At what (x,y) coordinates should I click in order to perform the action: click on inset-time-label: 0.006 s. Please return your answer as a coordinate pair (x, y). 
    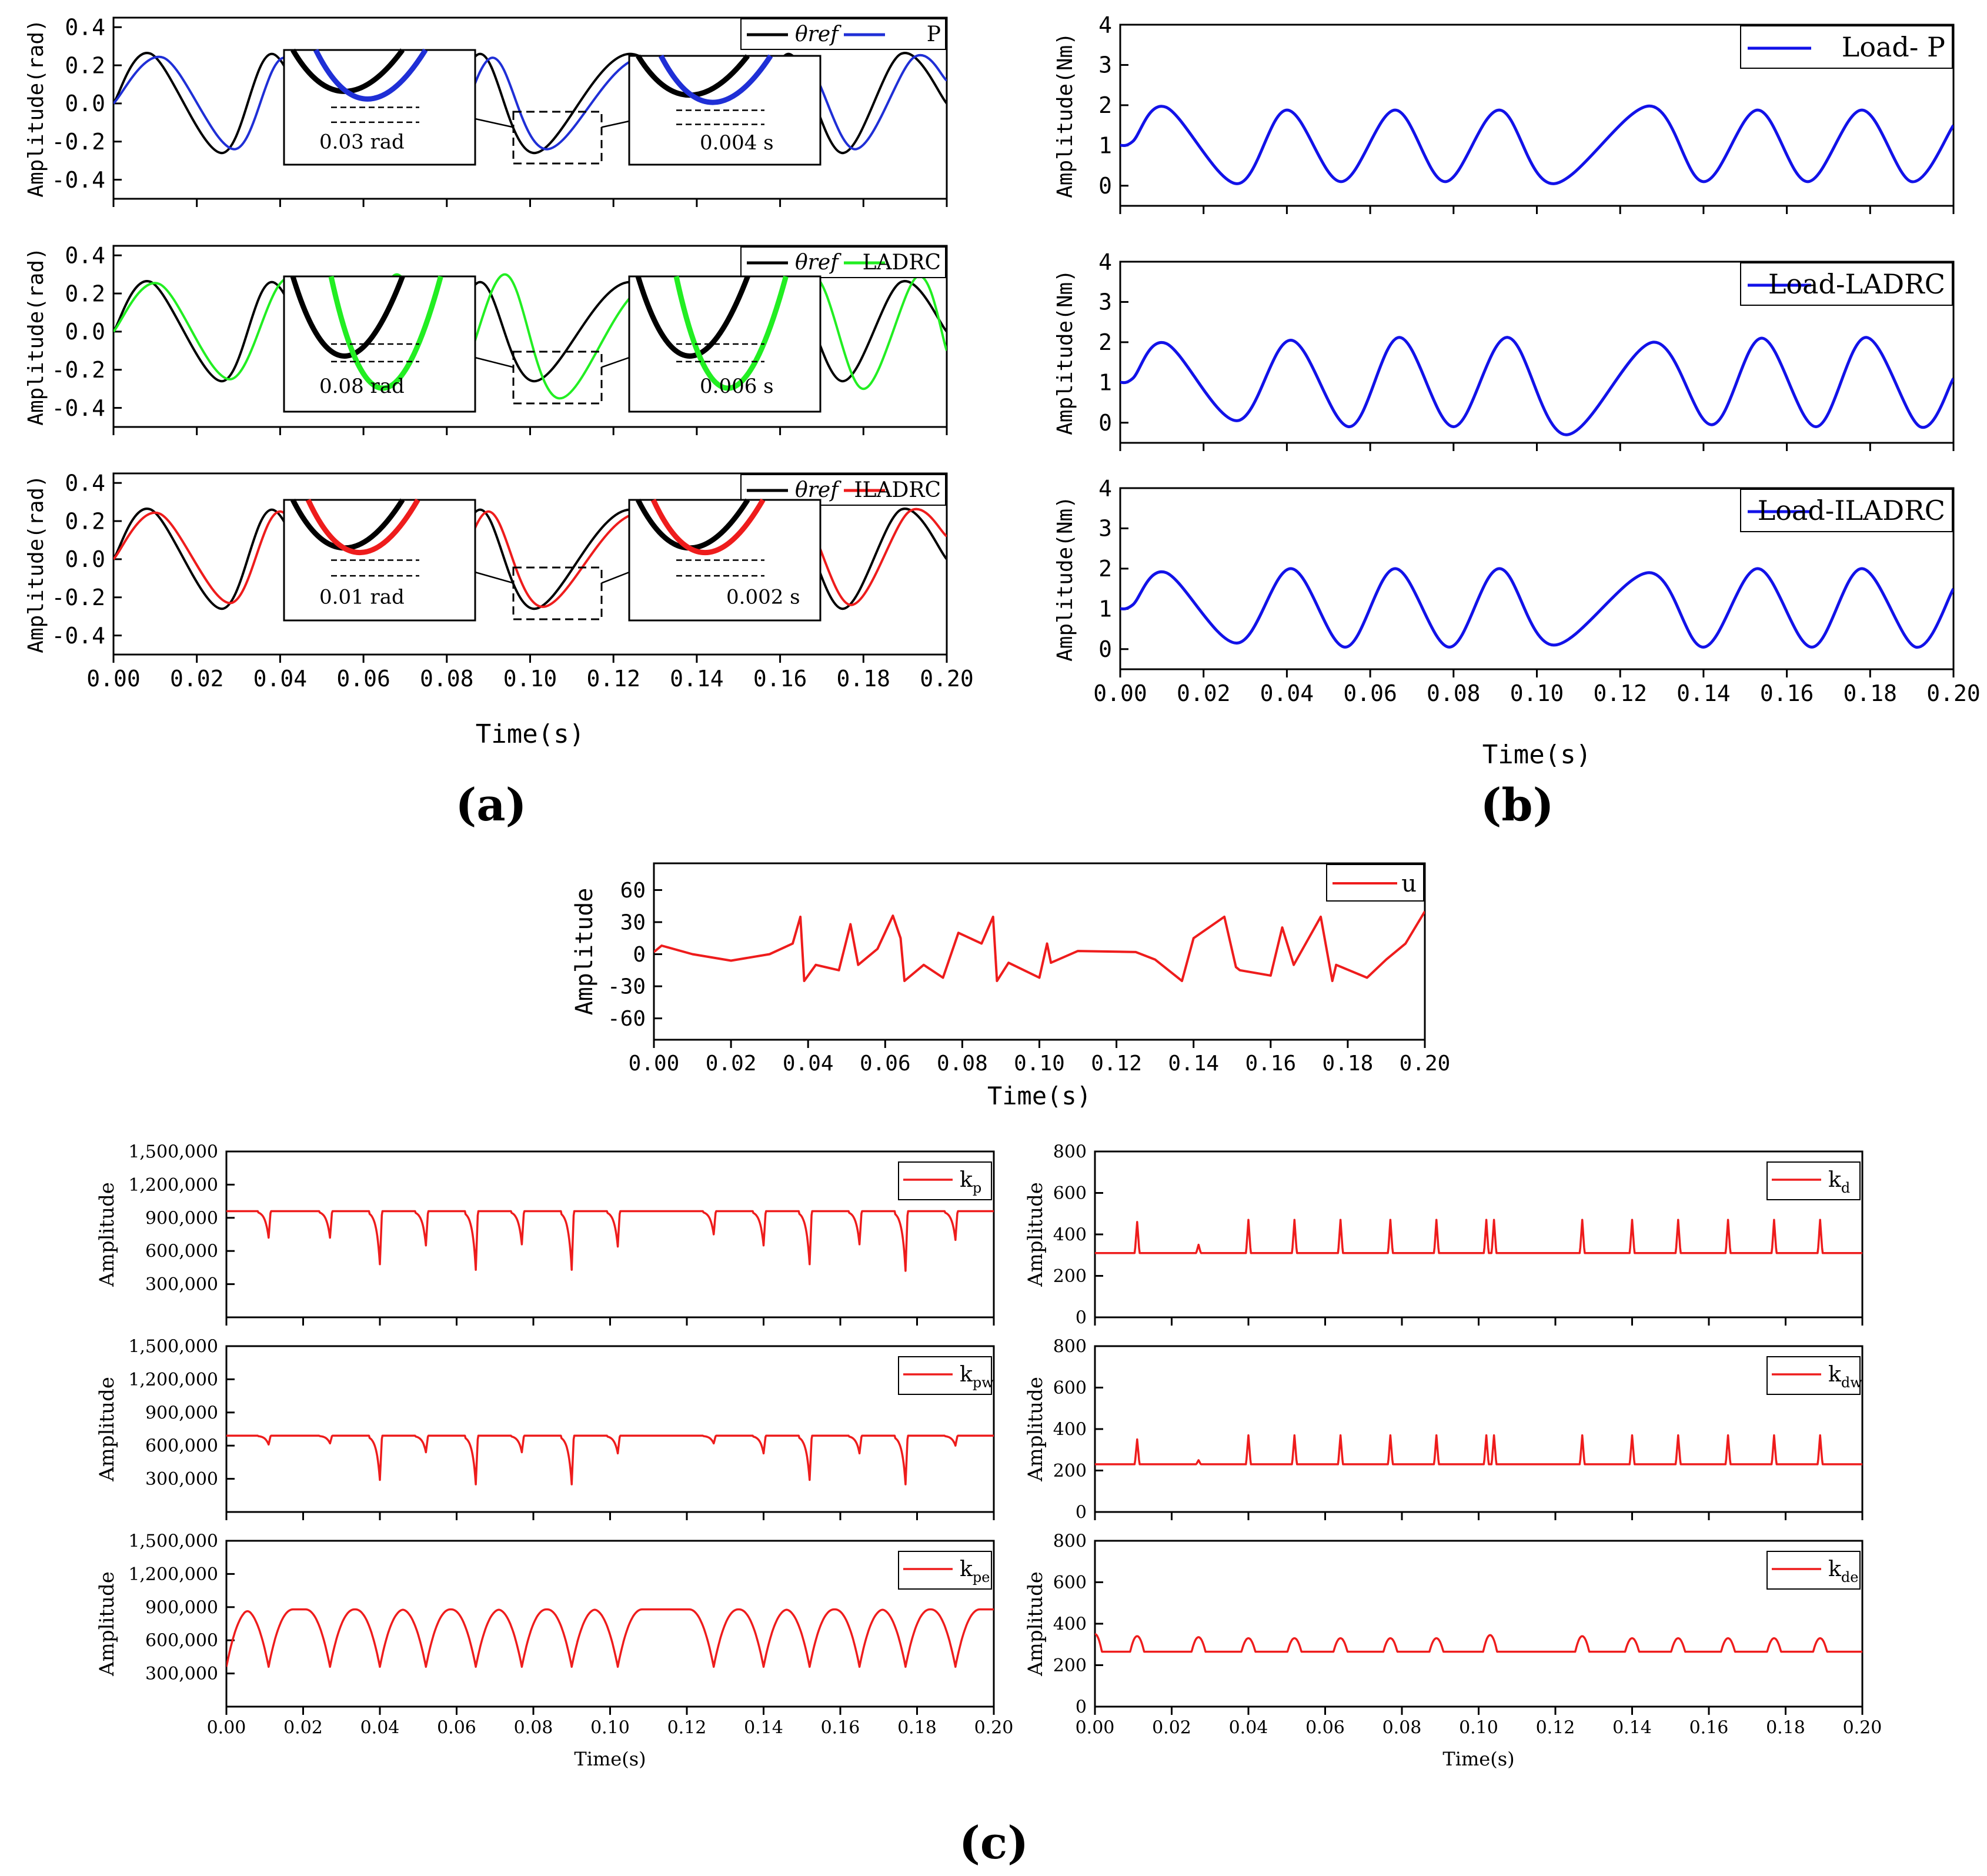
    Looking at the image, I should click on (737, 386).